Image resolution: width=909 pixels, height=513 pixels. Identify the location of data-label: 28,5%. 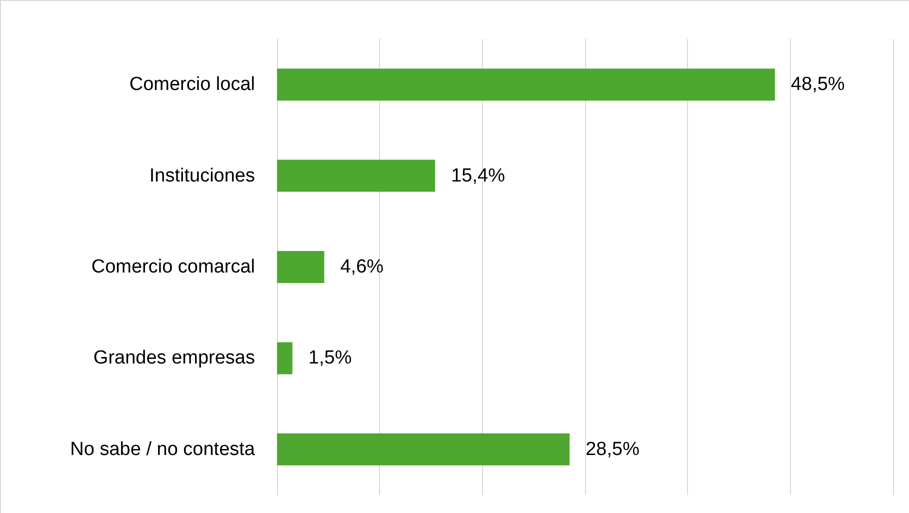
(613, 449).